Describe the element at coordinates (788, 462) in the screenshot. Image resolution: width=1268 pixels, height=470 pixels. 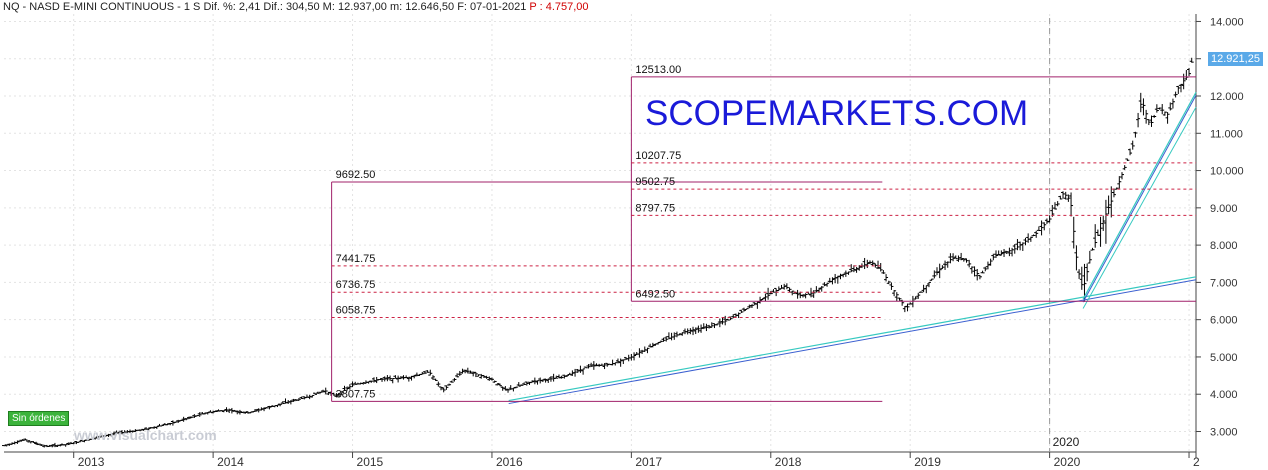
I see `x-tick-label: 2018` at that location.